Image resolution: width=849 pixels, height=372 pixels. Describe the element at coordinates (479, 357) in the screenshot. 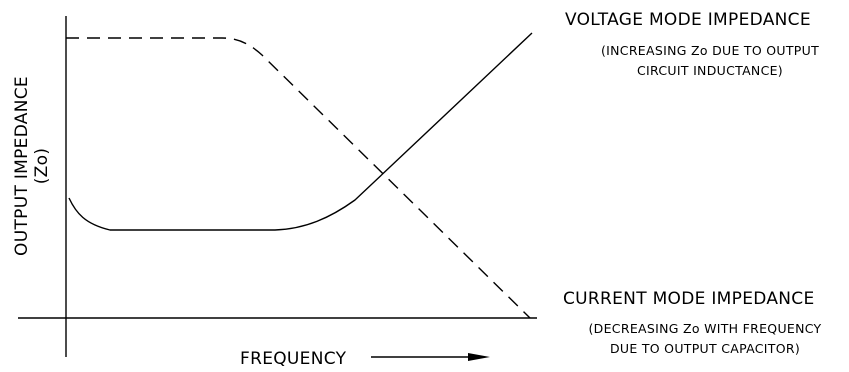

I see `frequency-arrow-head` at that location.